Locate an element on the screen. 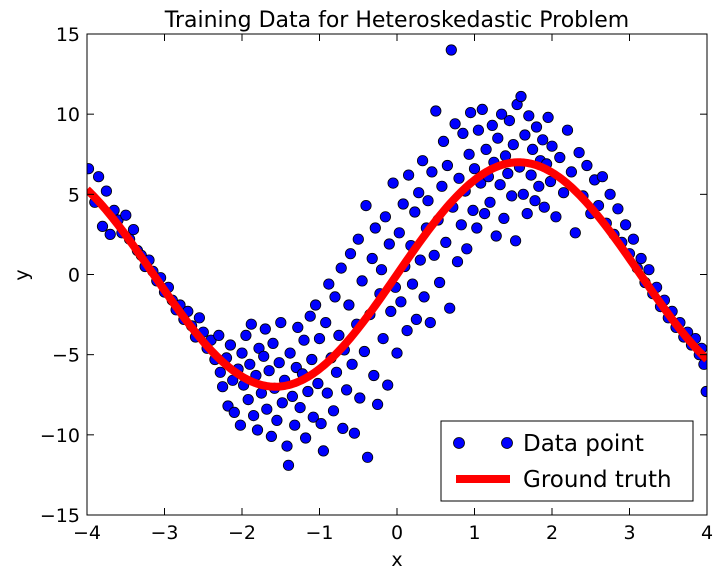 The image size is (723, 578). y-tick-label: −5 is located at coordinates (66, 356).